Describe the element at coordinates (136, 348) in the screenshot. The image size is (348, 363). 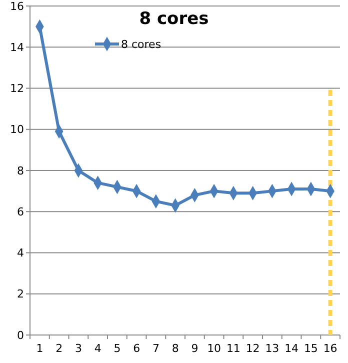
I see `x-tick-label: 6` at that location.